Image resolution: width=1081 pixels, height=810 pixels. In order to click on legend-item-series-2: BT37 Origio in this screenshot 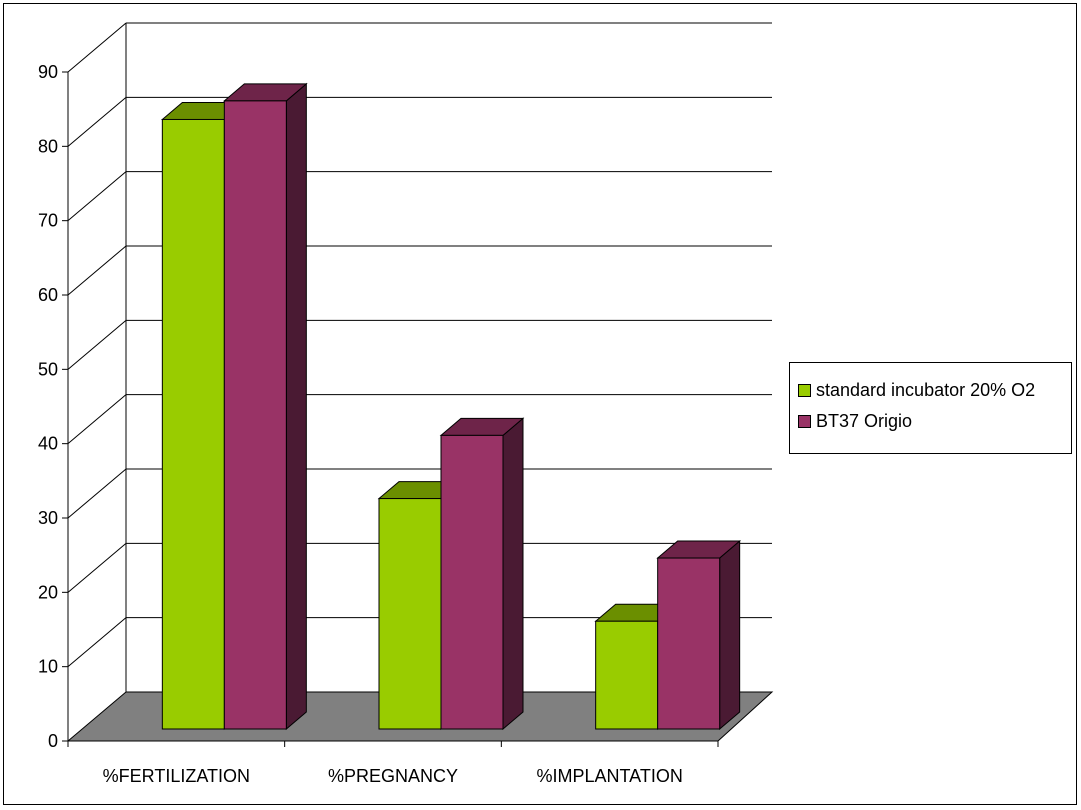, I will do `click(855, 421)`.